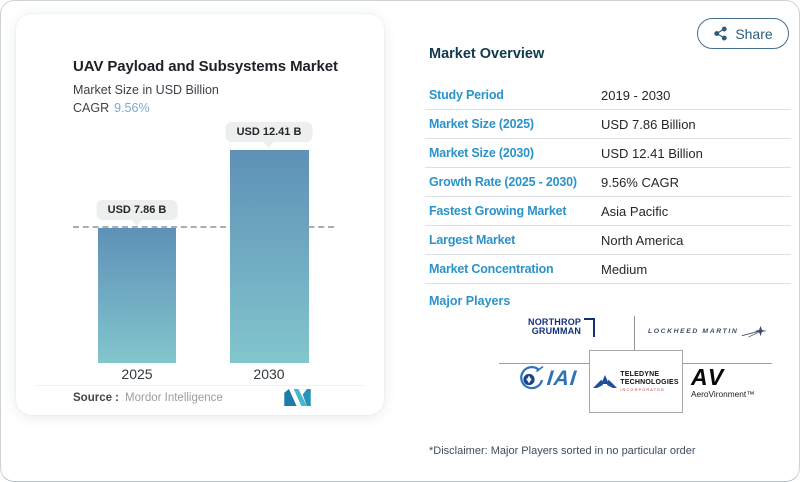 The image size is (800, 482). What do you see at coordinates (640, 182) in the screenshot?
I see `row-value: 9.56% CAGR` at bounding box center [640, 182].